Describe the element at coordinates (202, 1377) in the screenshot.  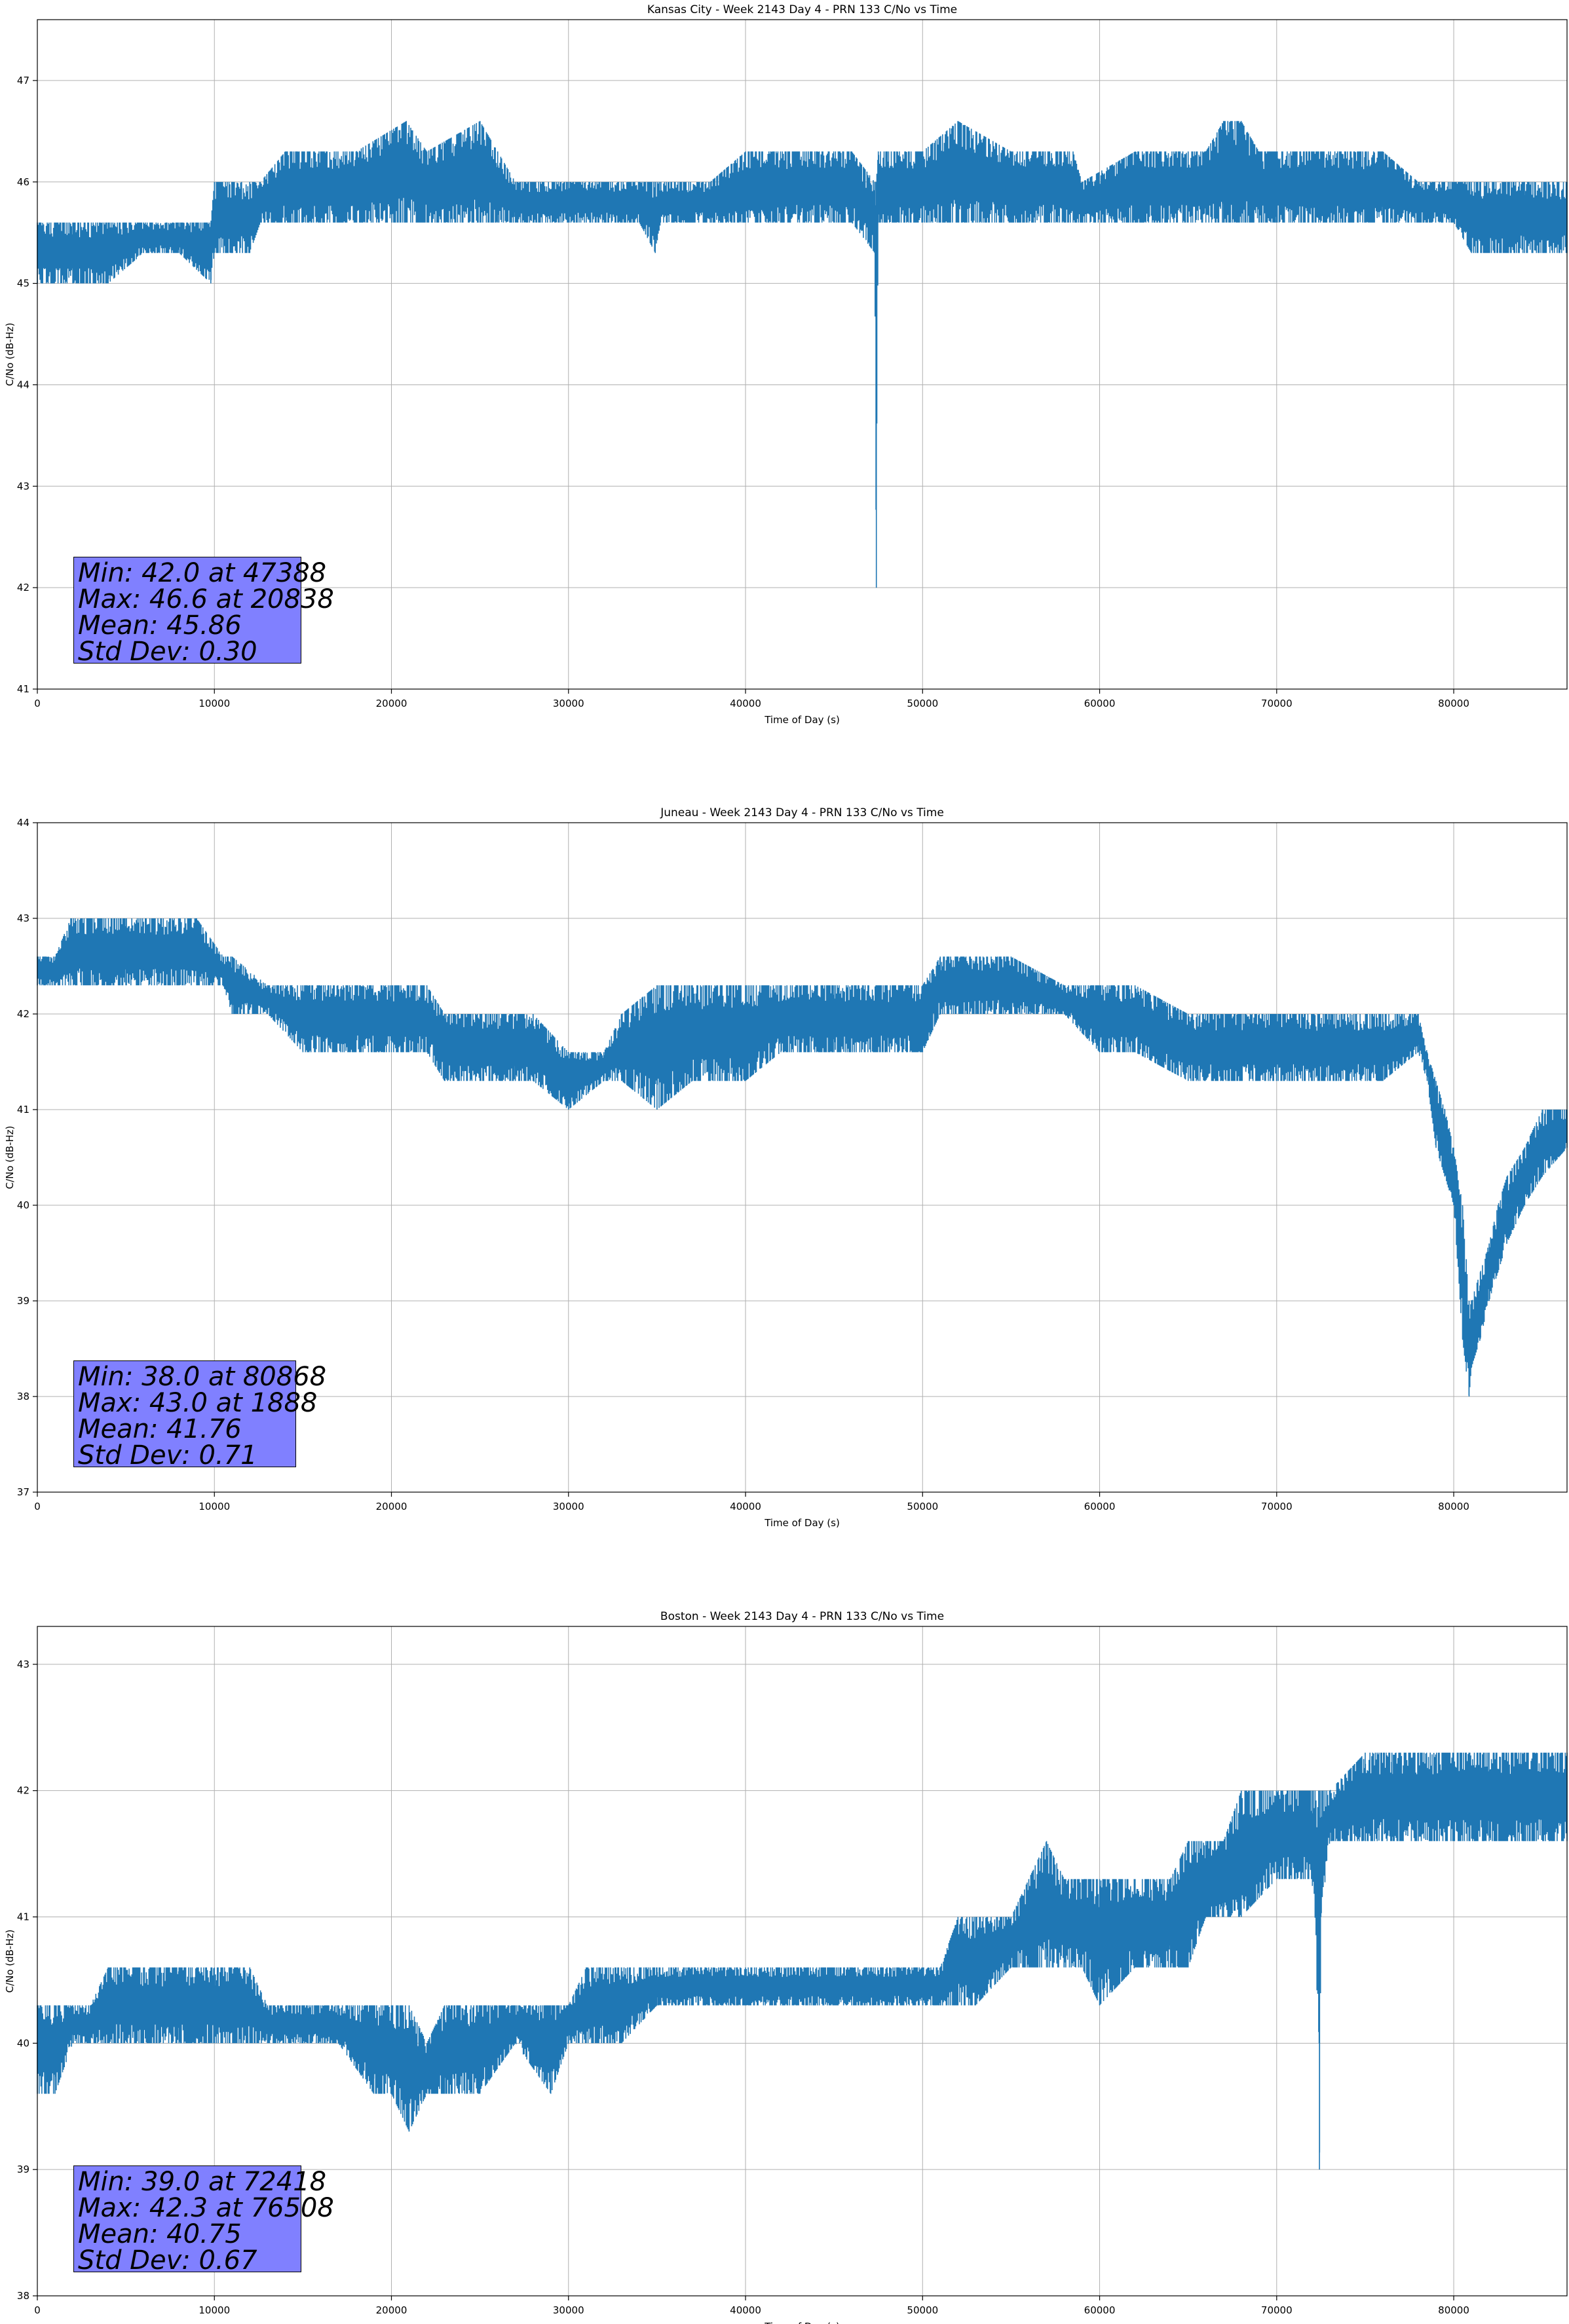
I see `stats-min: Min: 38.0 at 80868` at that location.